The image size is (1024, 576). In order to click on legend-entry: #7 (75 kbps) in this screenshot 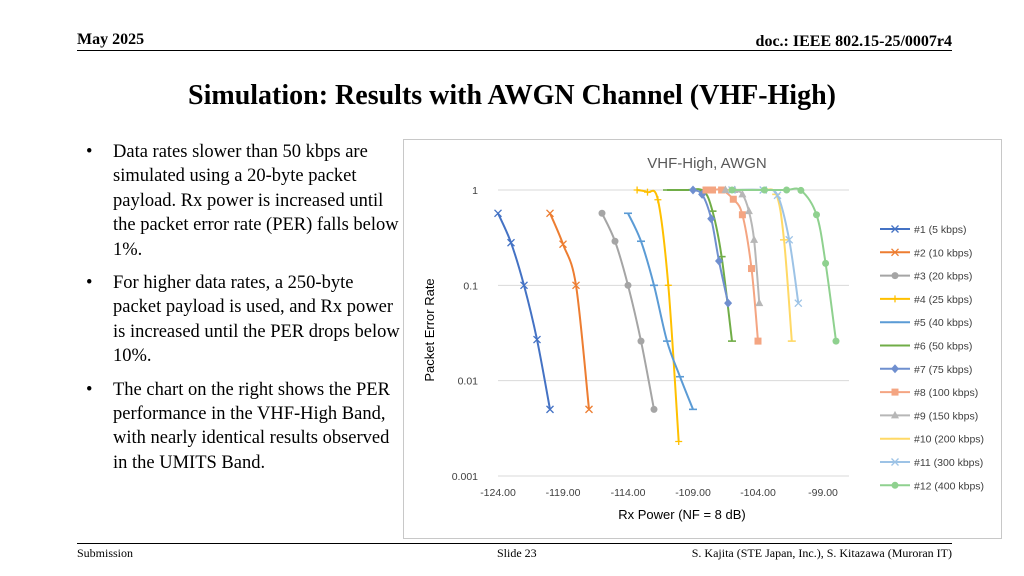, I will do `click(926, 370)`.